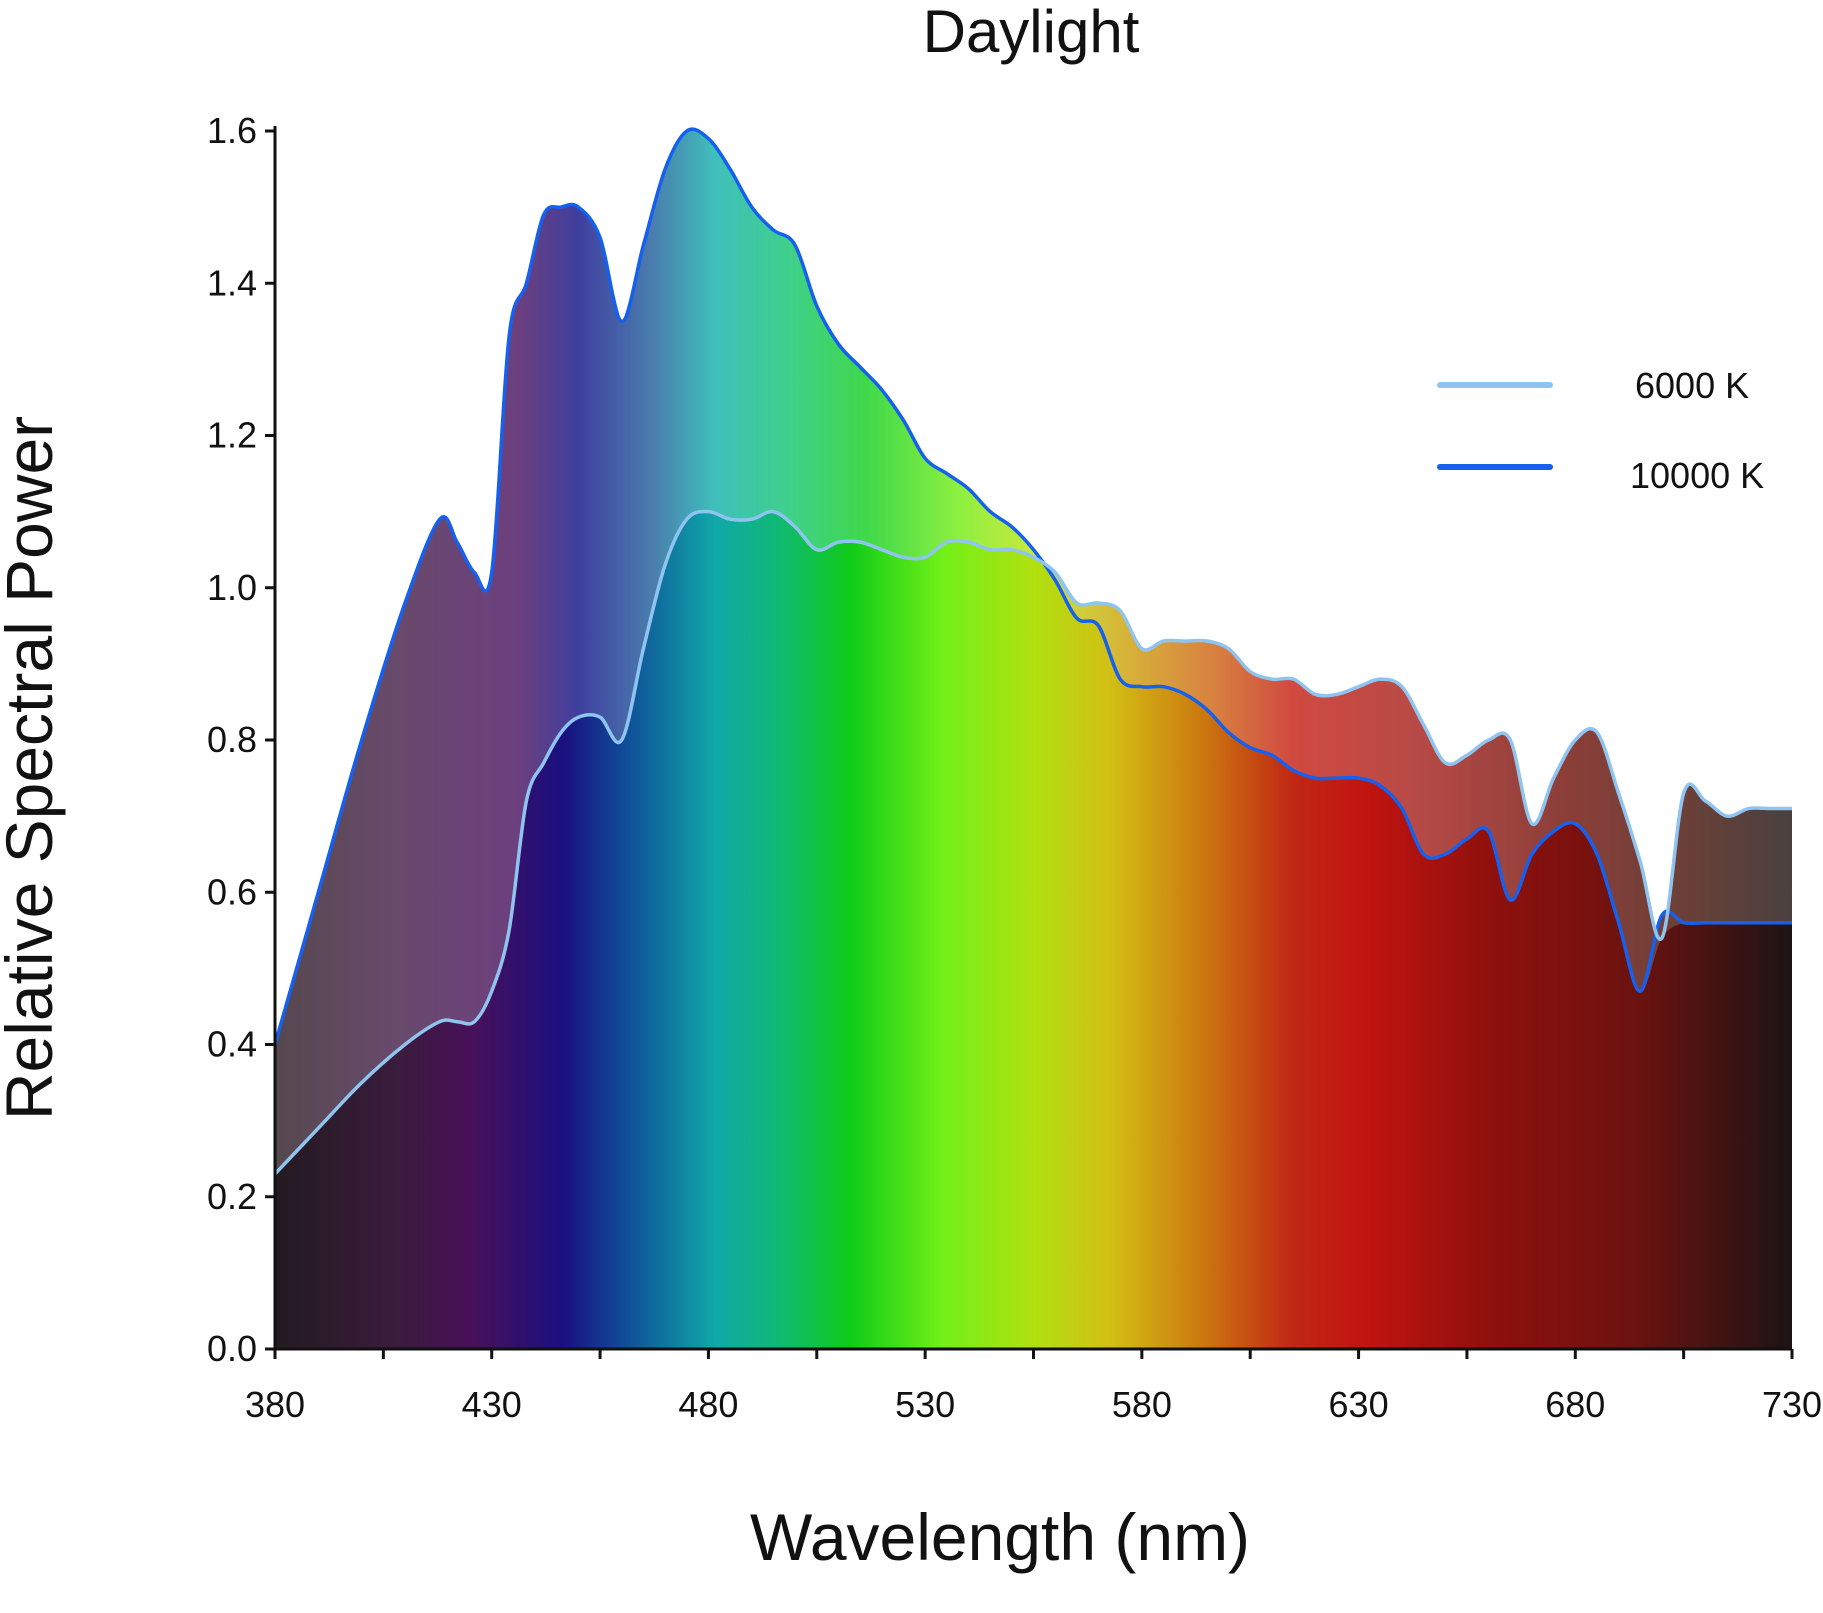  Describe the element at coordinates (232, 891) in the screenshot. I see `y-tick-label: 0.6` at that location.